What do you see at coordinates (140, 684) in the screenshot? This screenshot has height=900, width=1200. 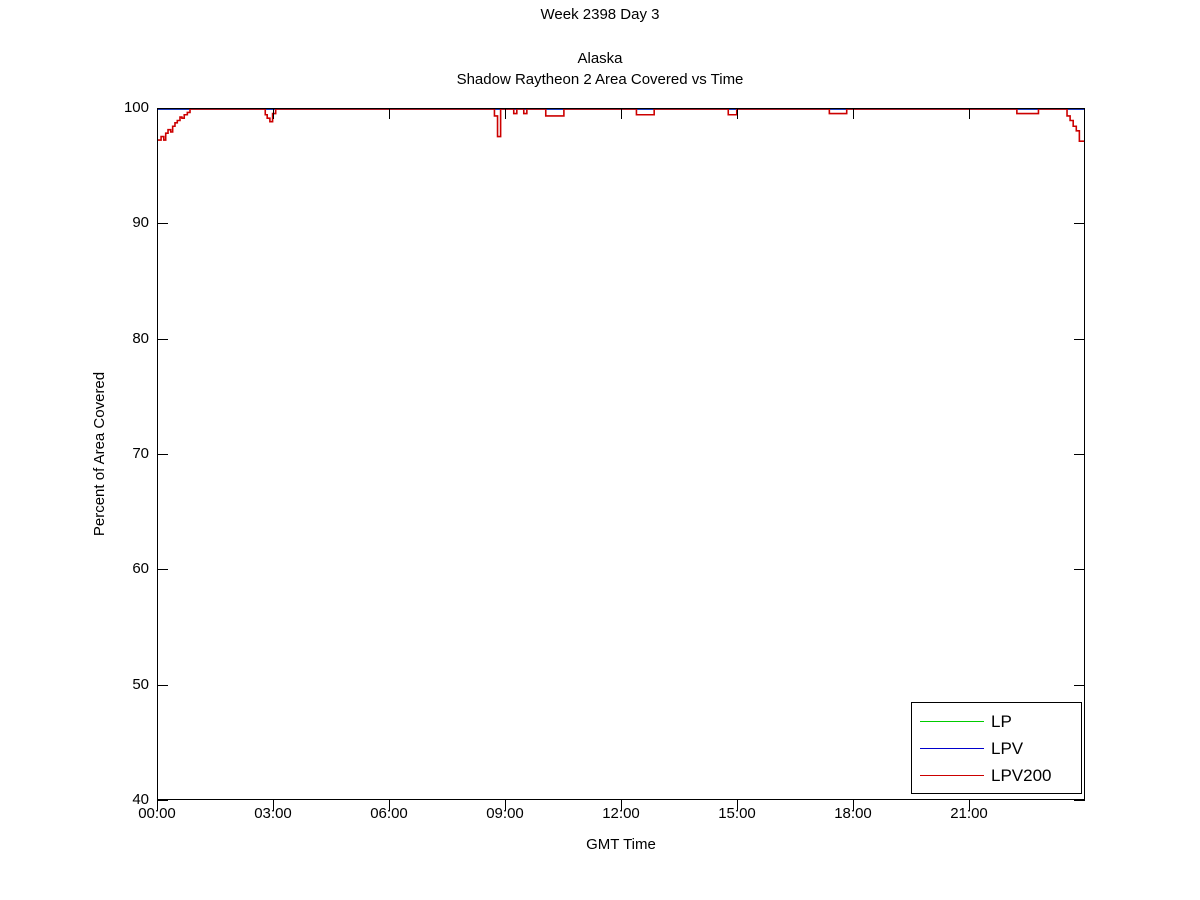 I see `y-tick-label: 50` at bounding box center [140, 684].